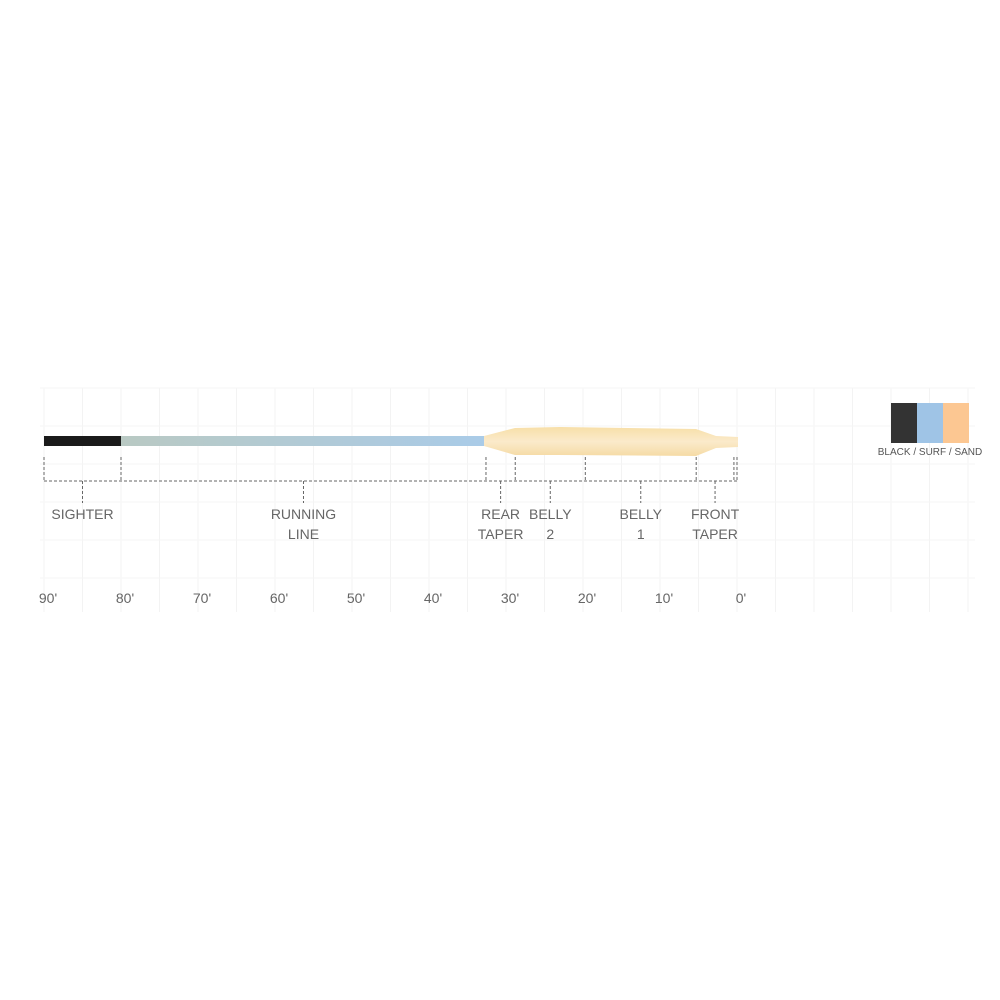  Describe the element at coordinates (48, 598) in the screenshot. I see `scale-tick-label: 90'` at that location.